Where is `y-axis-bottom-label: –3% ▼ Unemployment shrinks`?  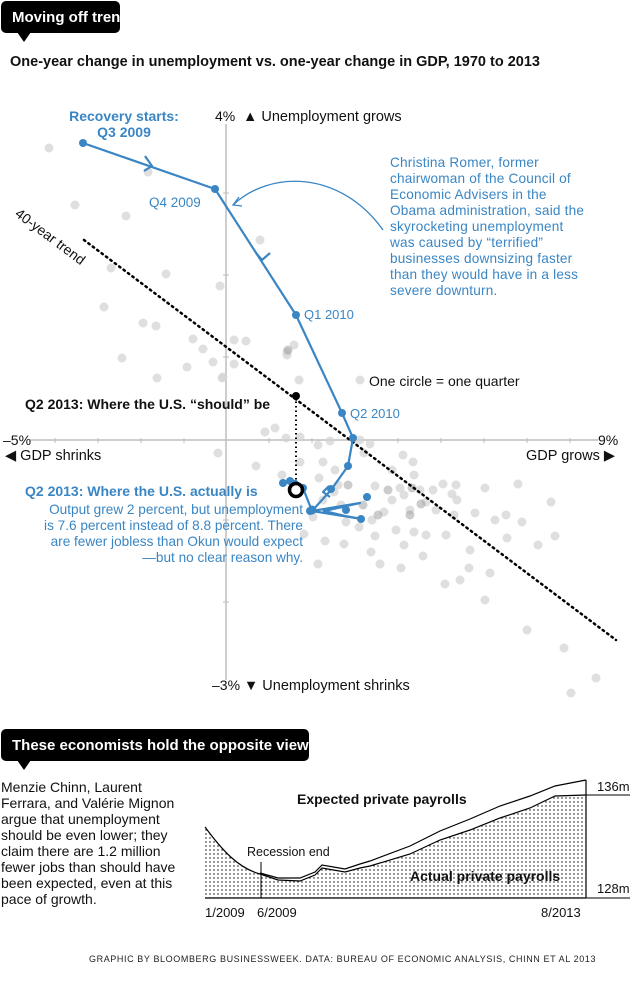
y-axis-bottom-label: –3% ▼ Unemployment shrinks is located at coordinates (311, 685).